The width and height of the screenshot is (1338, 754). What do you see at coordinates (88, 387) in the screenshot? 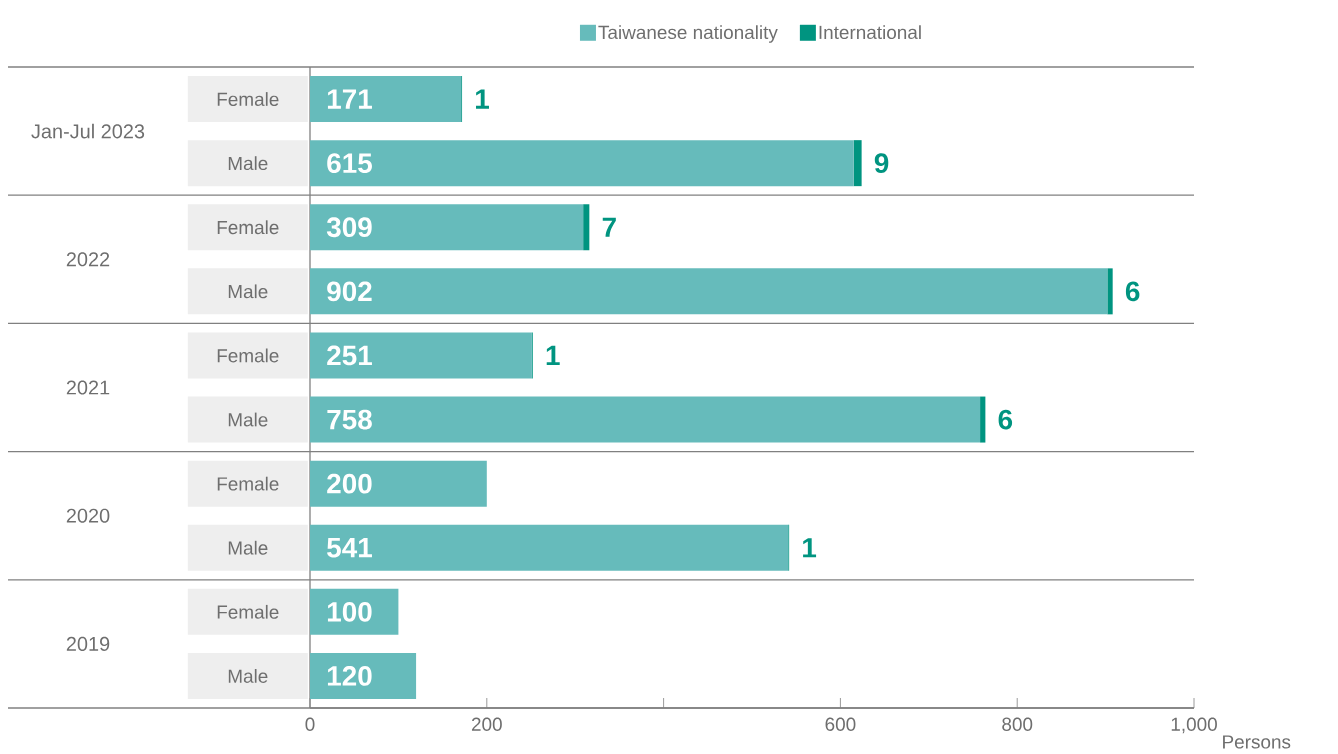
I see `text: 2021` at bounding box center [88, 387].